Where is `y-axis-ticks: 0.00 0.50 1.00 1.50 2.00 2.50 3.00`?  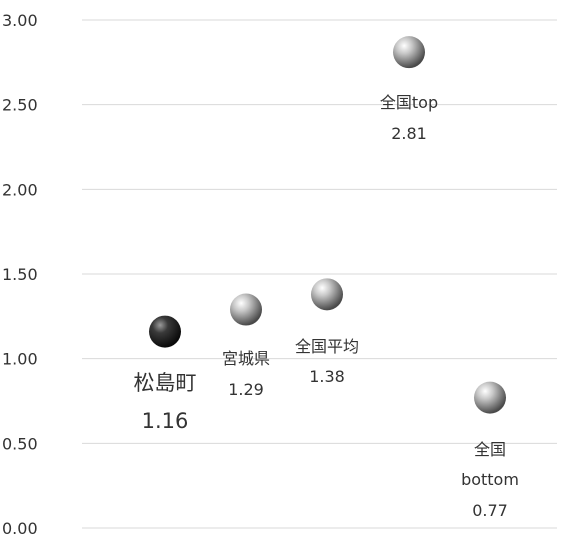 y-axis-ticks: 0.00 0.50 1.00 1.50 2.00 2.50 3.00 is located at coordinates (20, 274).